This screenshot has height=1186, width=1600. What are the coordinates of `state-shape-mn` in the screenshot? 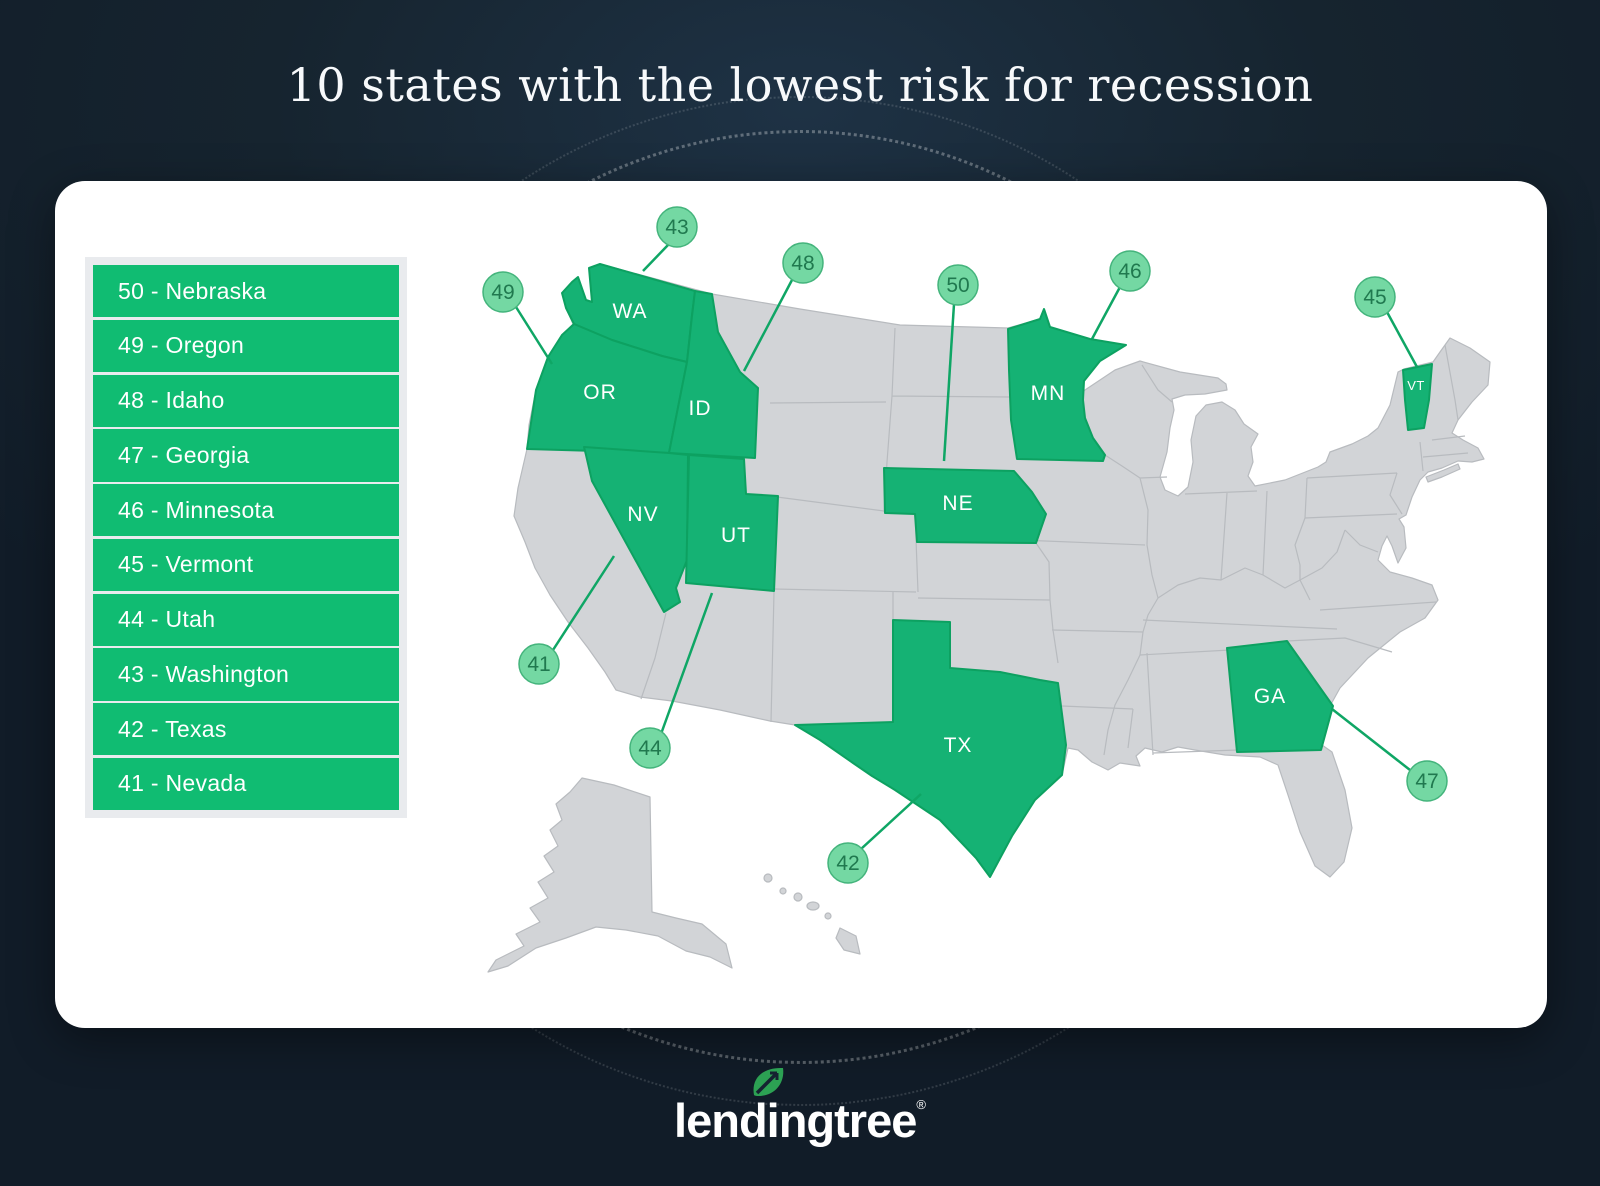 It's located at (1067, 385).